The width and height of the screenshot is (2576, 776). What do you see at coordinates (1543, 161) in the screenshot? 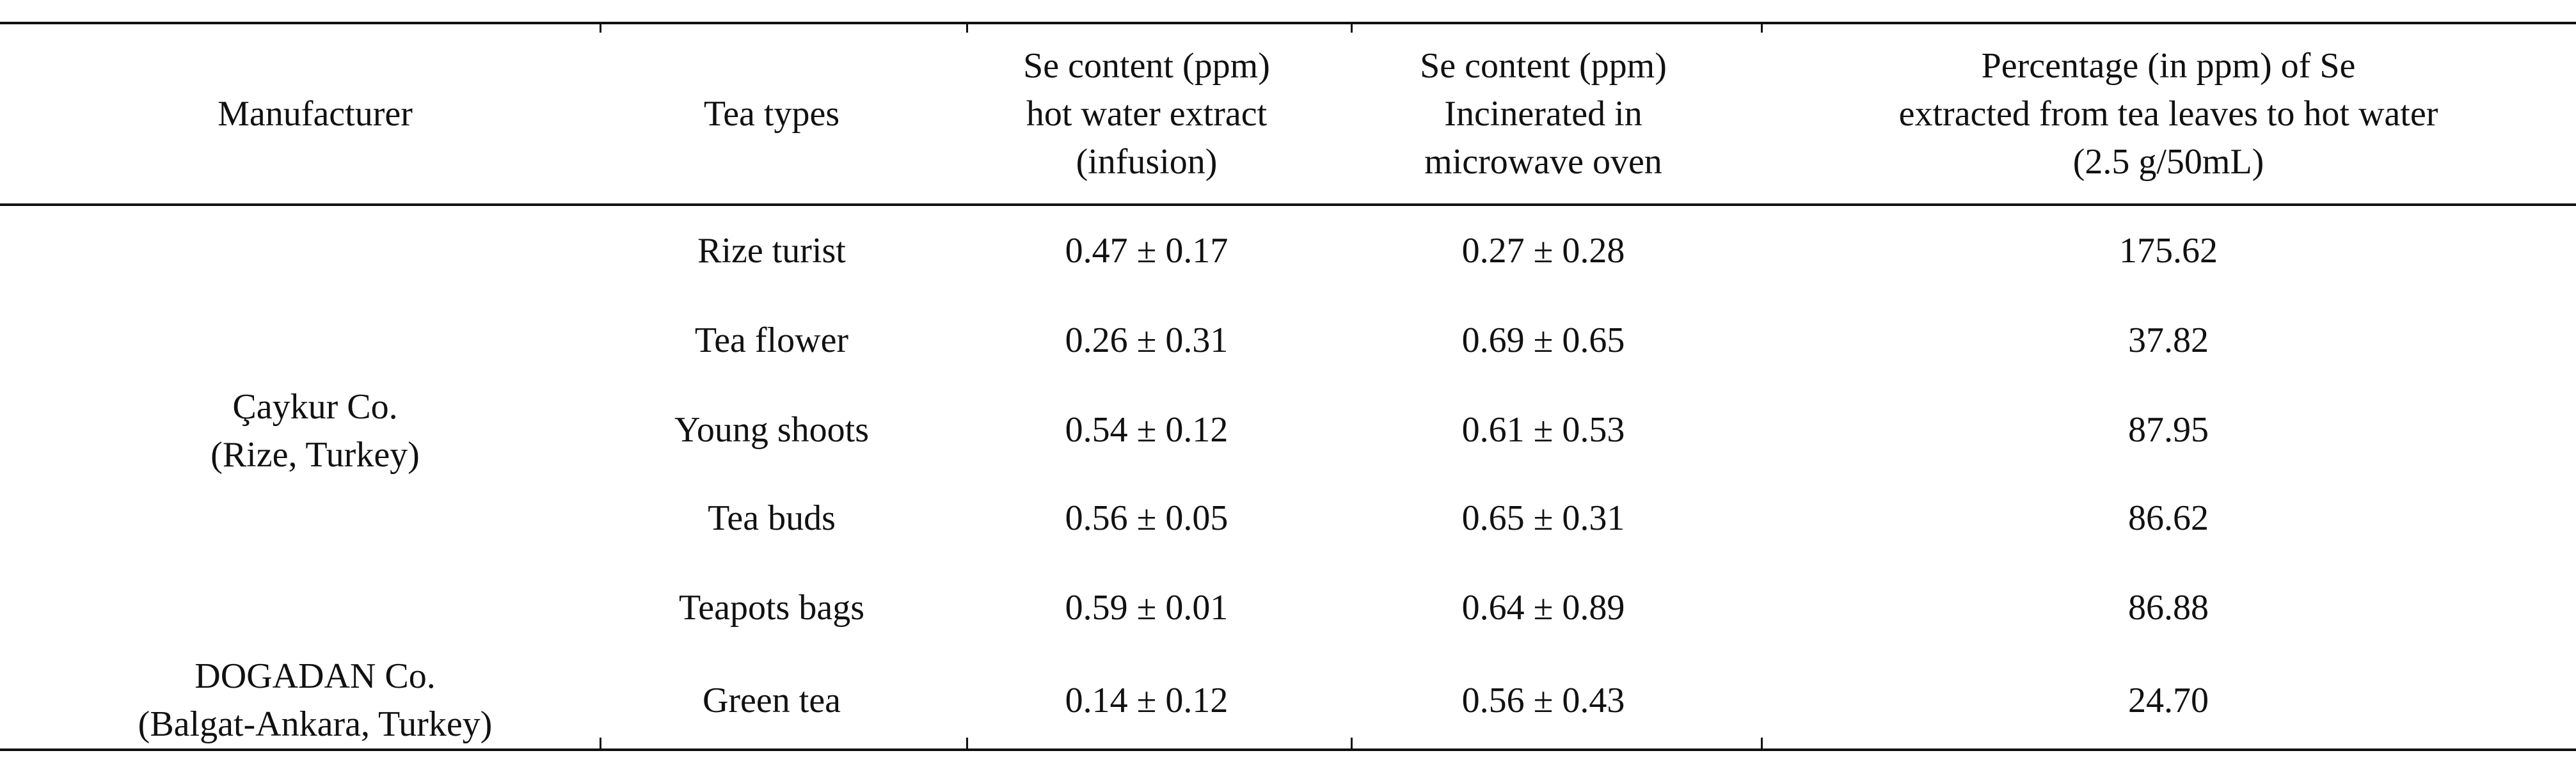
I see `header-incinerated-line: microwave oven` at bounding box center [1543, 161].